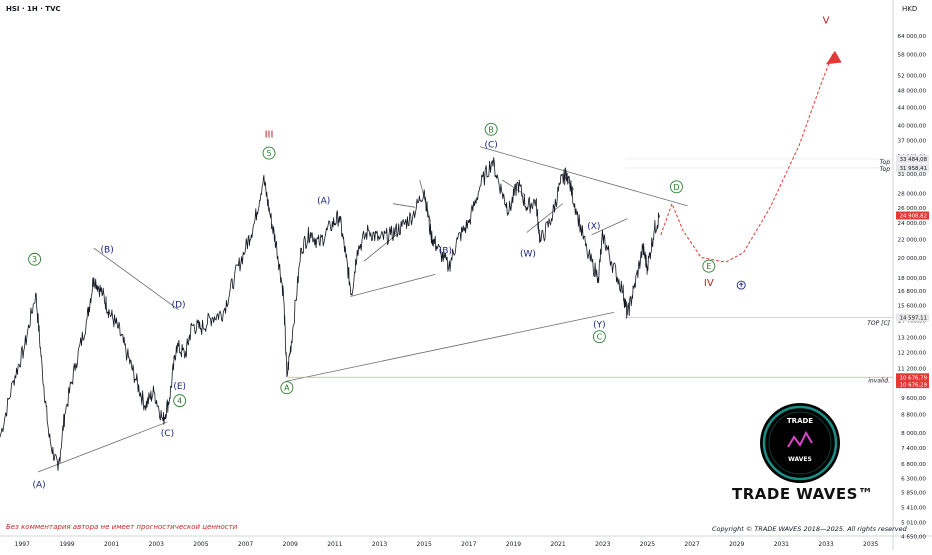  What do you see at coordinates (269, 134) in the screenshot?
I see `wave-label: III` at bounding box center [269, 134].